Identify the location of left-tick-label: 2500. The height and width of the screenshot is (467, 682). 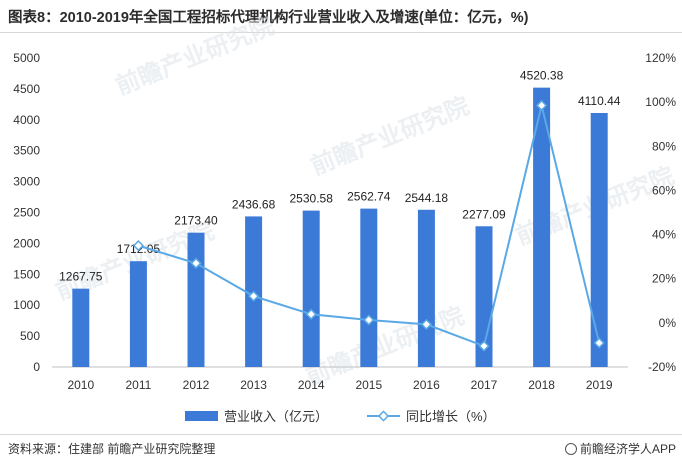
(26, 213).